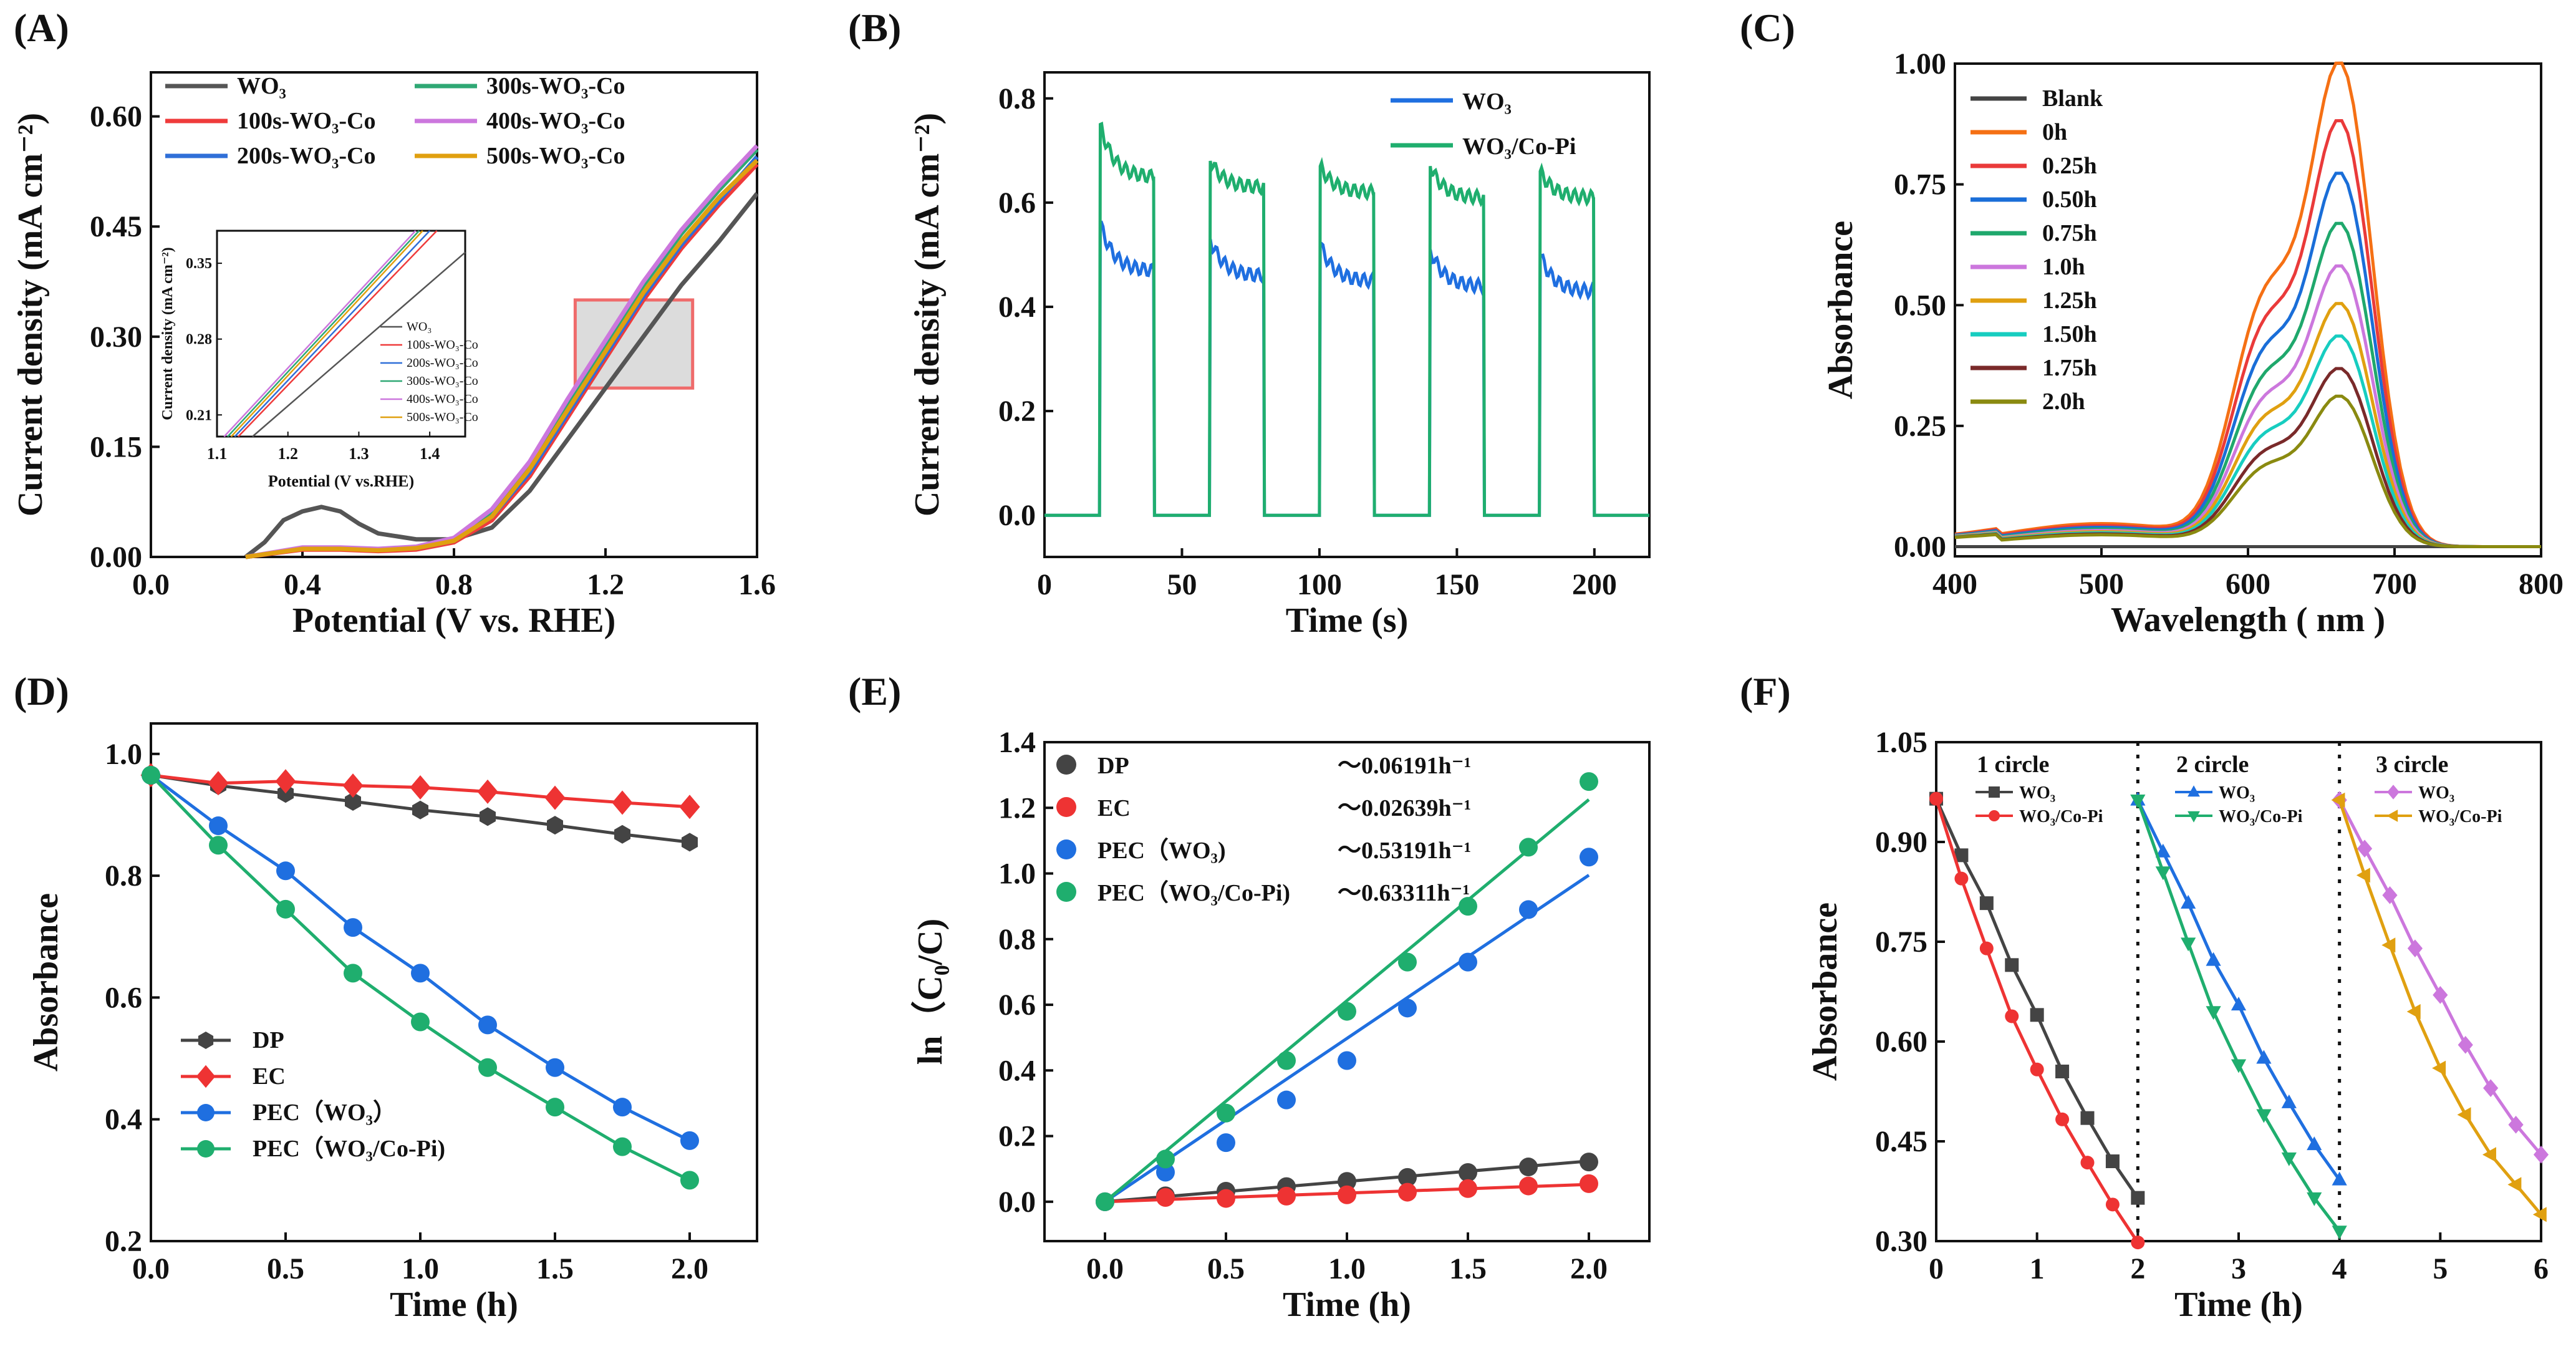  I want to click on legend-label: 0.50h, so click(2069, 199).